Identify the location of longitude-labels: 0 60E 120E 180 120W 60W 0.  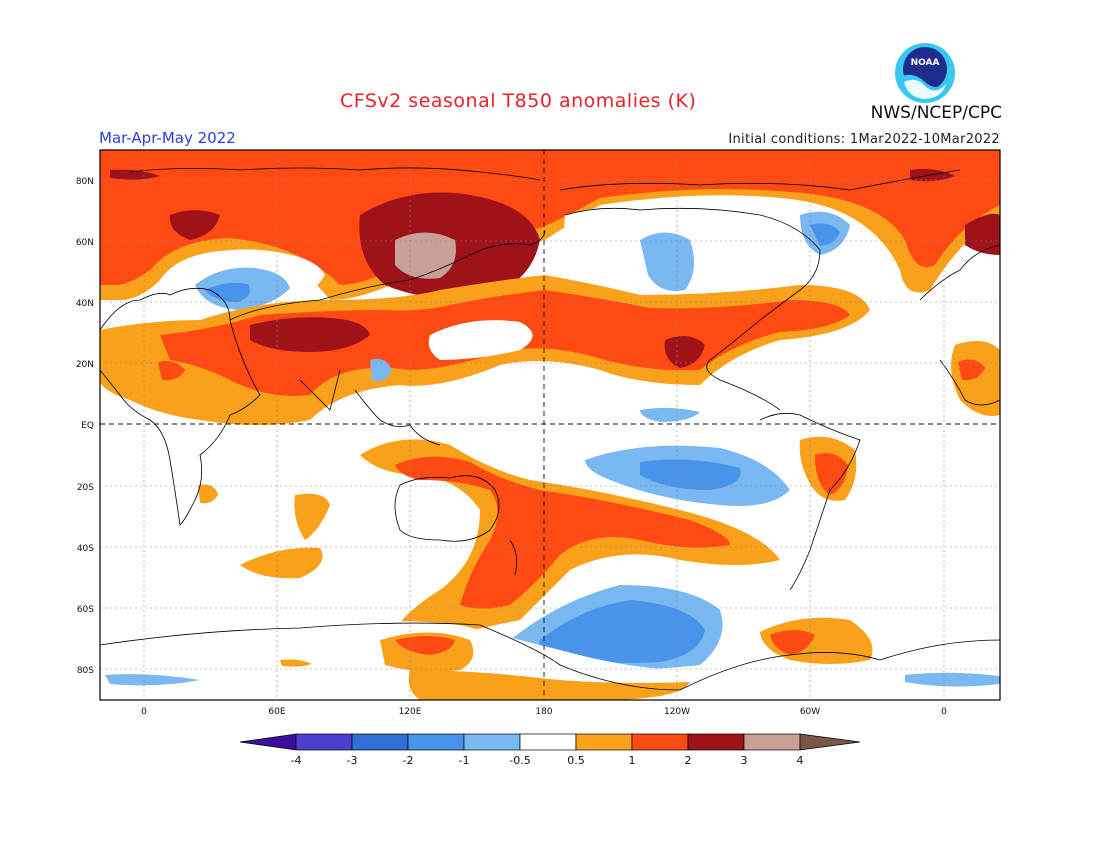
(544, 712).